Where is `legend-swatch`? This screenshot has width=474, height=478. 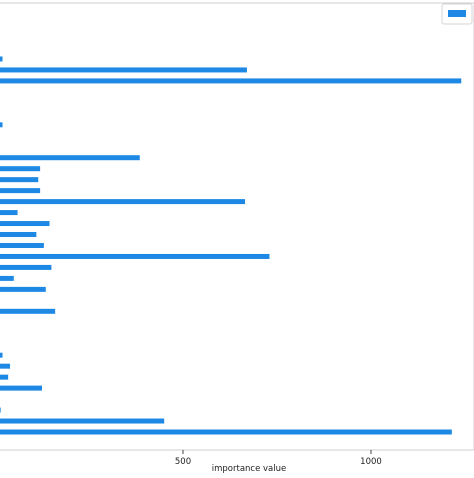 legend-swatch is located at coordinates (457, 13).